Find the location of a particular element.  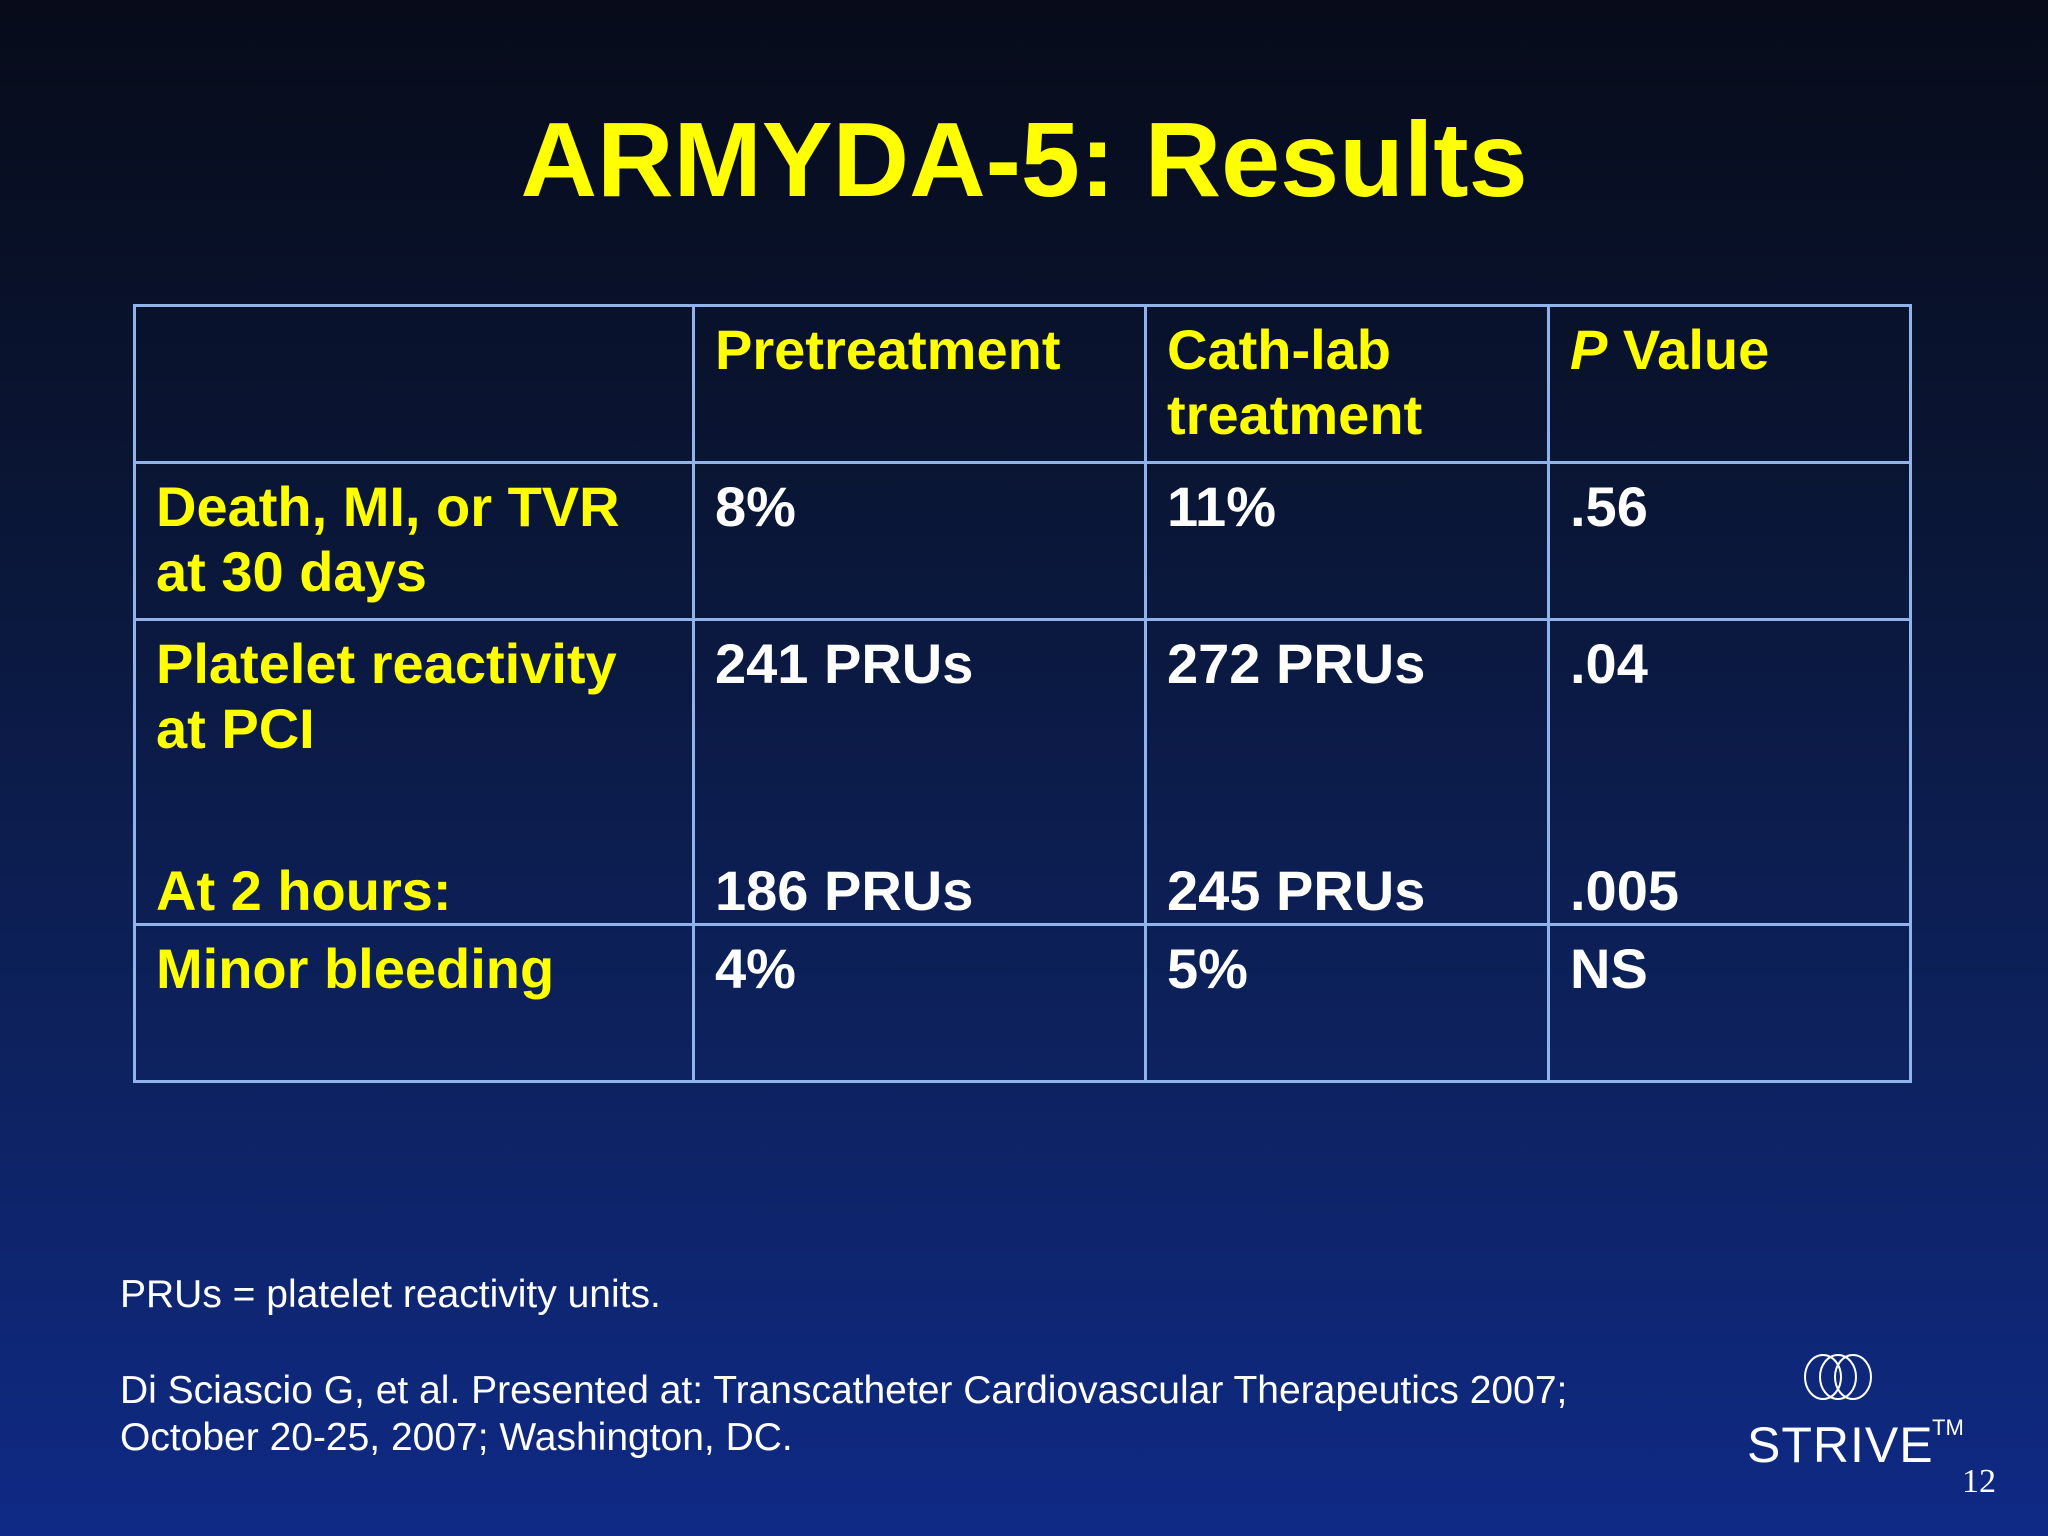

strive-logo: STRIVE TM is located at coordinates (1855, 1412).